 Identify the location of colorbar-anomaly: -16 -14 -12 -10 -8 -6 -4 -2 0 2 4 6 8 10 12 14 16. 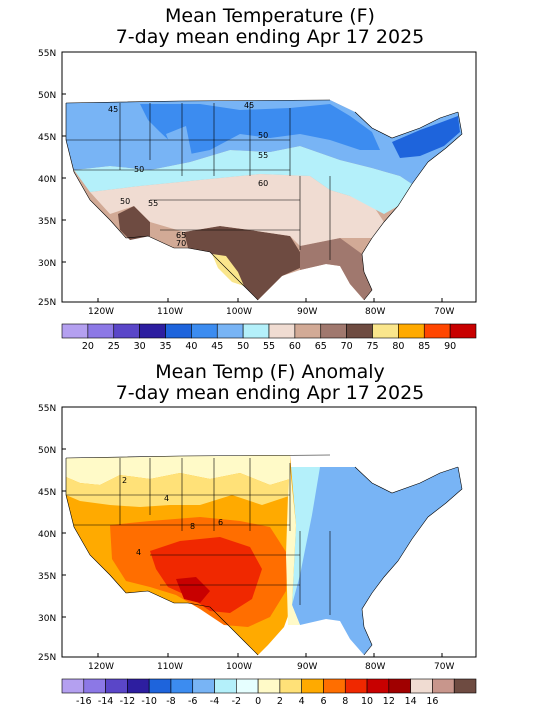
(269, 692).